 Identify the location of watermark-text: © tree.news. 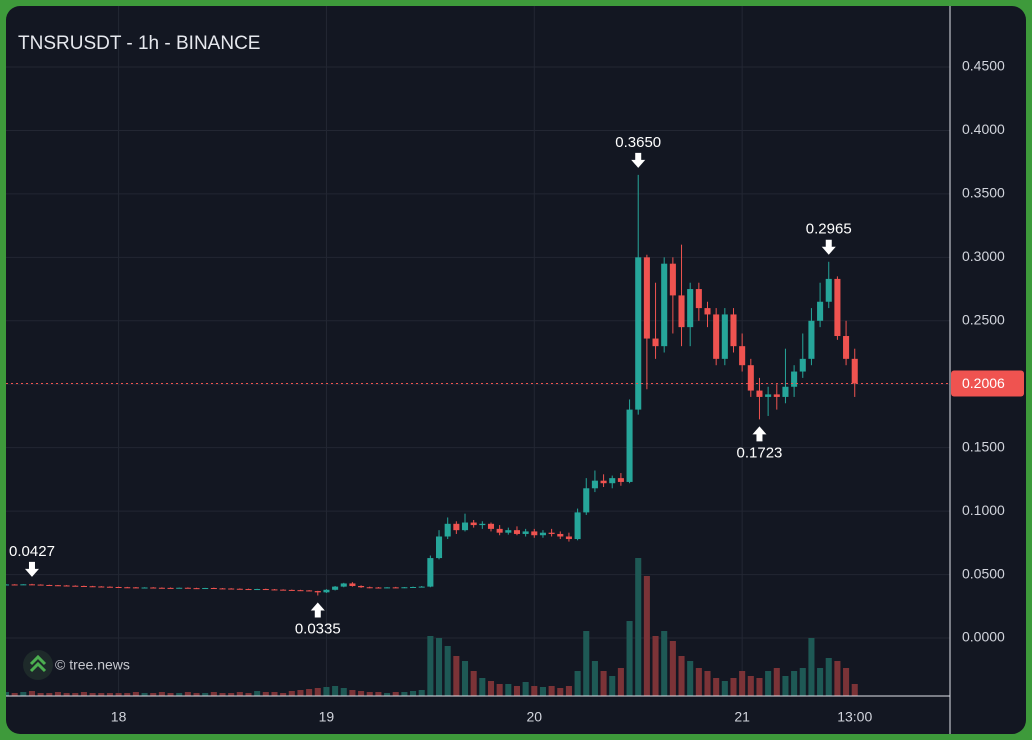
(92, 665).